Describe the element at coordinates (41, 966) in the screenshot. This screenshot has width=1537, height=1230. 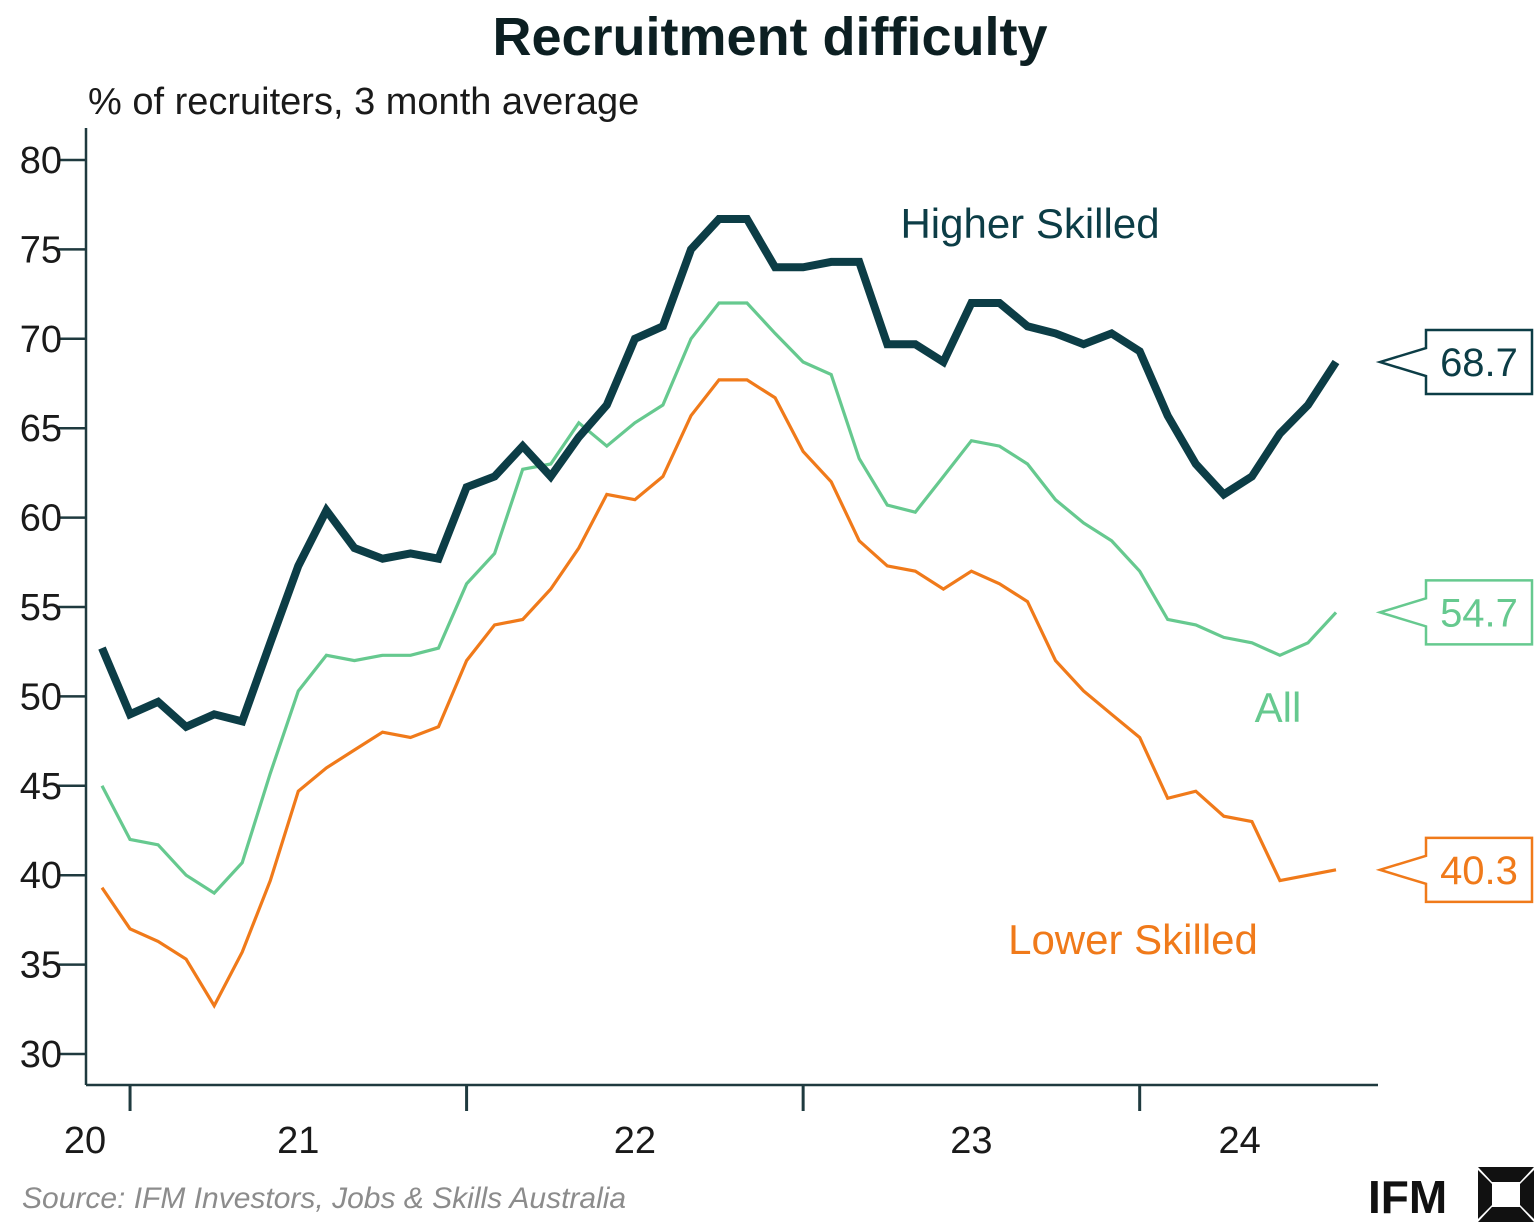
I see `y-tick-label: 35` at that location.